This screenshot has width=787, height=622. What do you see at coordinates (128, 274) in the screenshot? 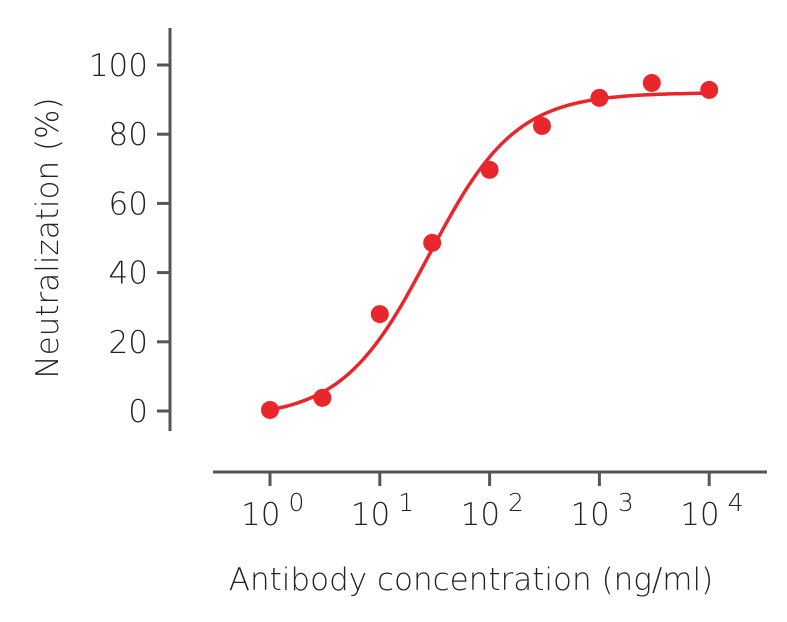
I see `y-tick-label: 40` at bounding box center [128, 274].